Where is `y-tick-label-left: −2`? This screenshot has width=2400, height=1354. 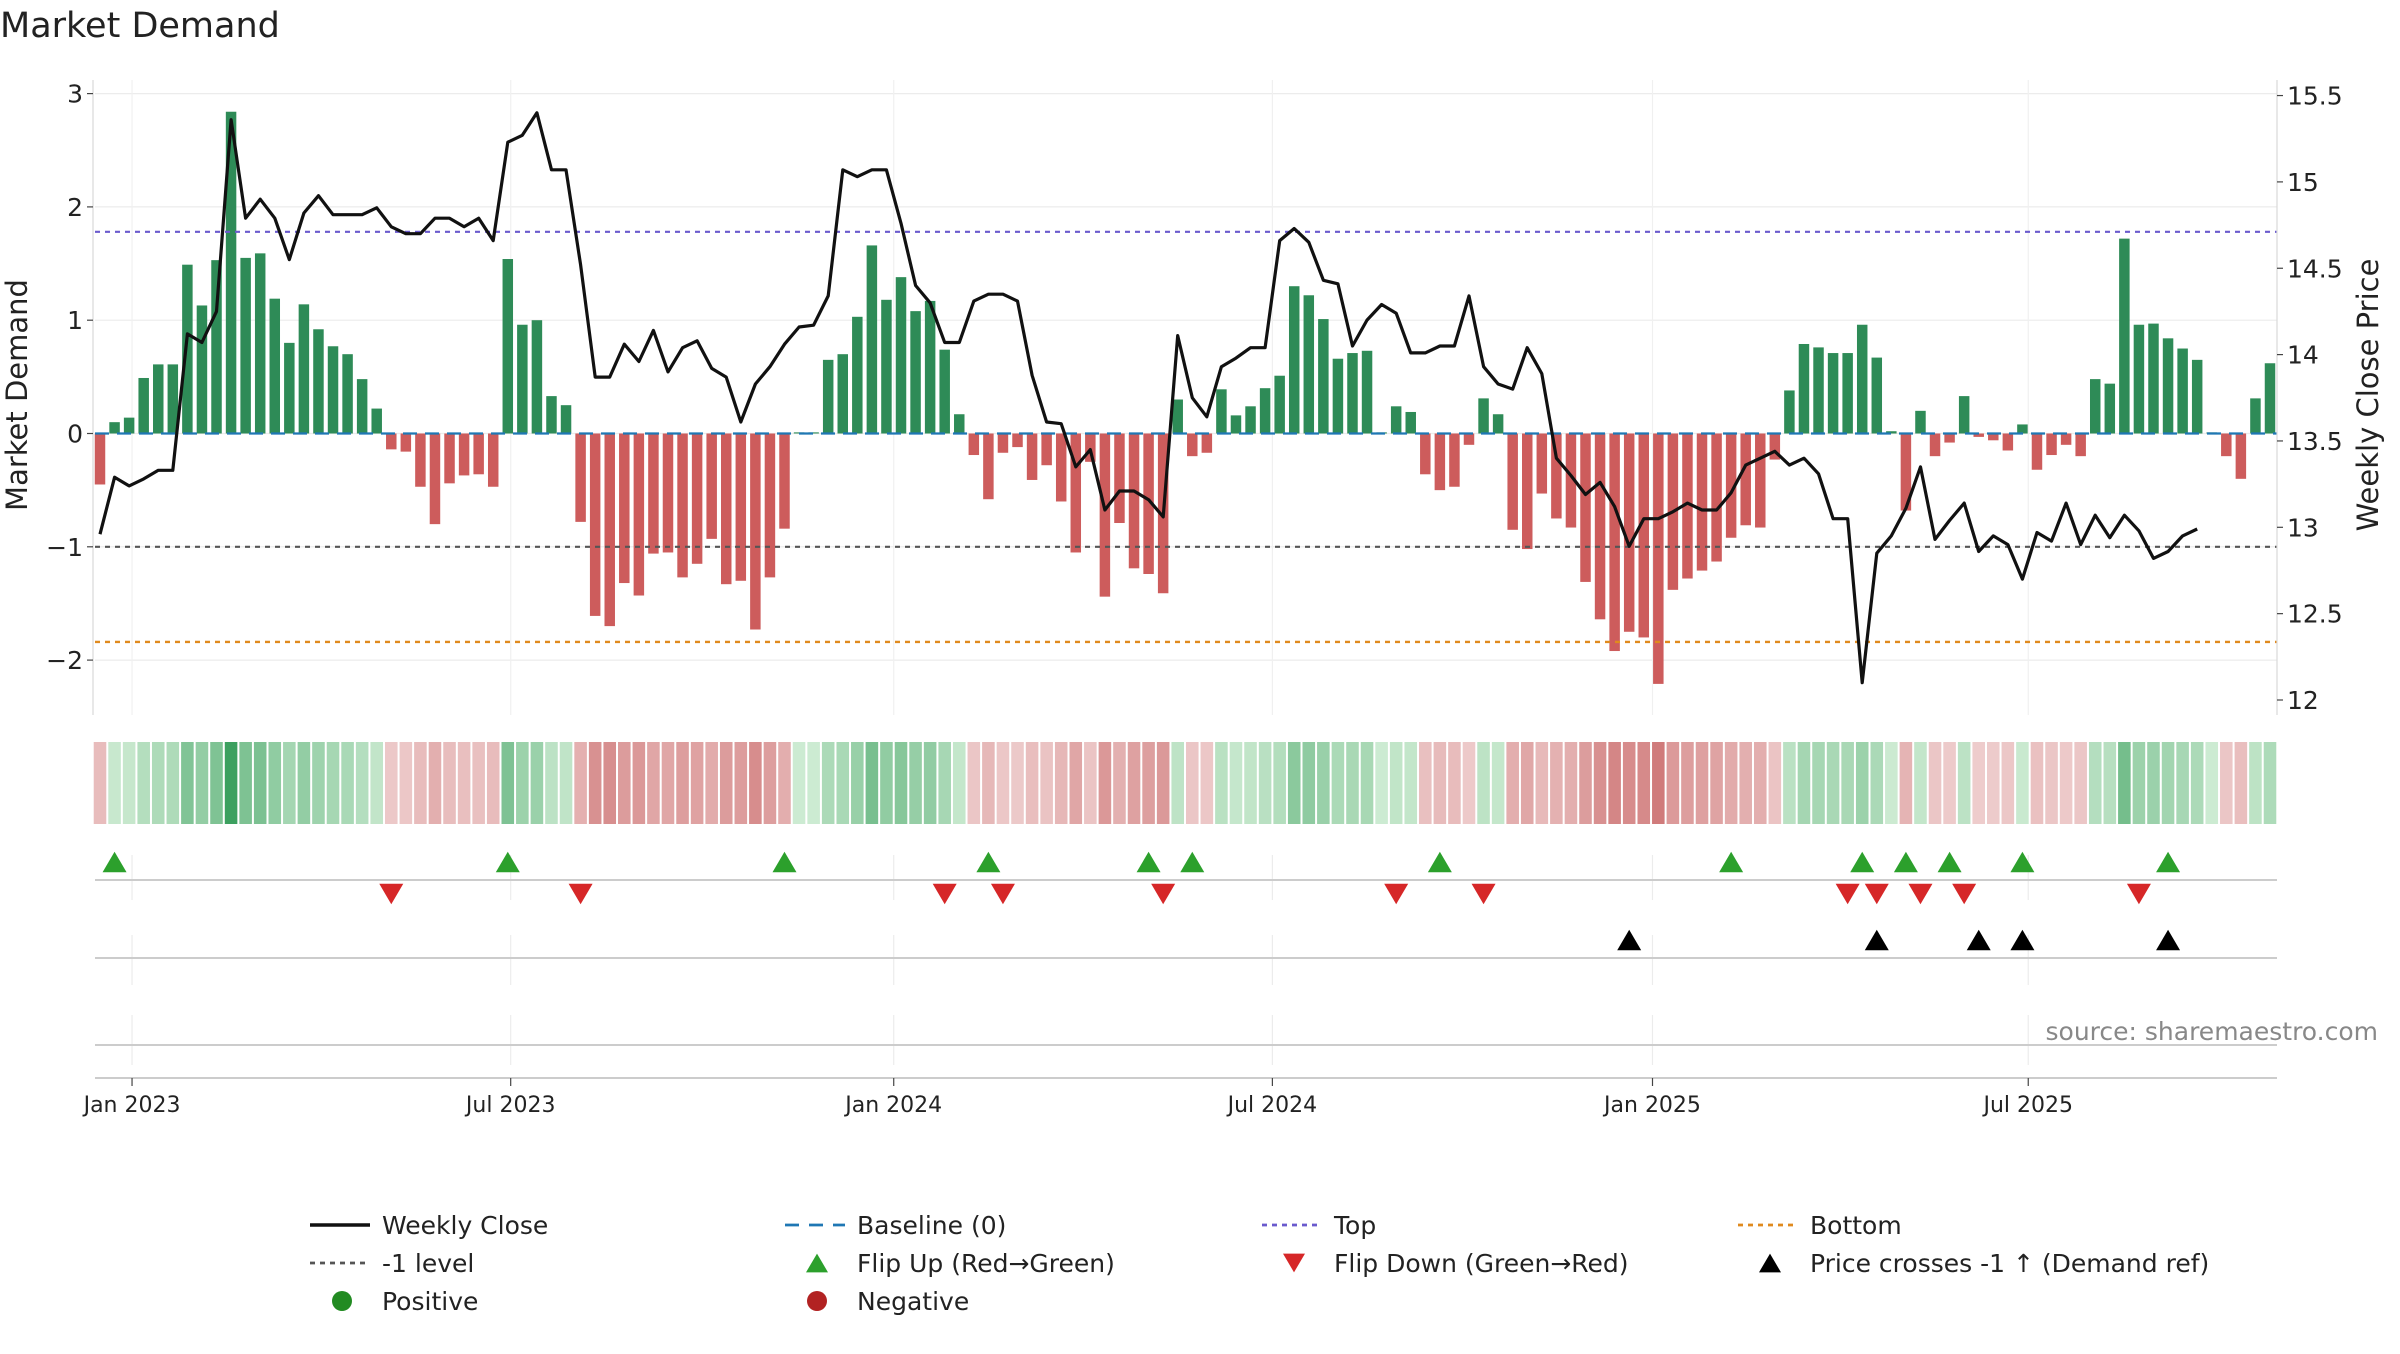 y-tick-label-left: −2 is located at coordinates (64, 660).